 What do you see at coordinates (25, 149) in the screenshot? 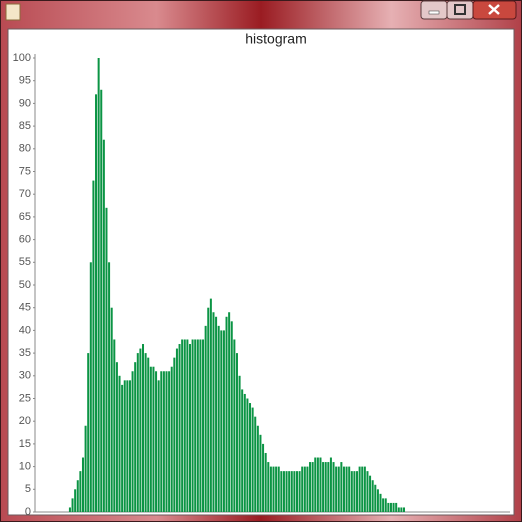
I see `y-tick-label: 80` at bounding box center [25, 149].